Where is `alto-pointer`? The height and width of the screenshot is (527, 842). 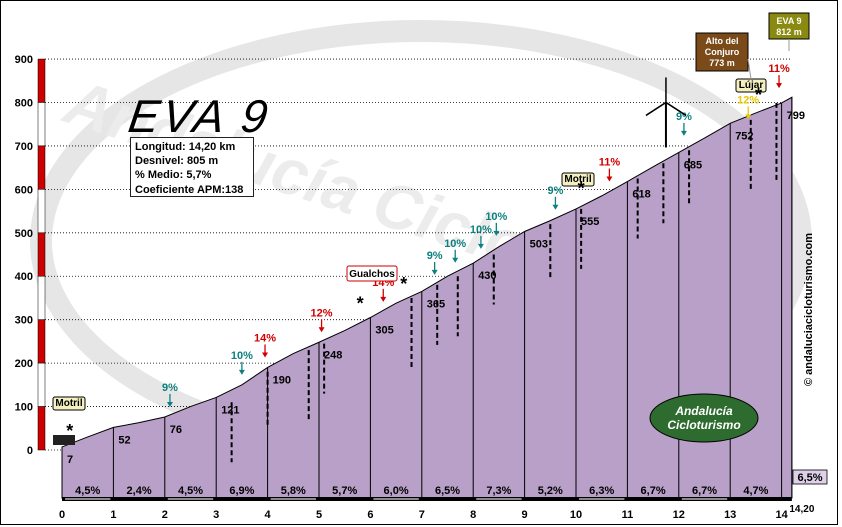 alto-pointer is located at coordinates (749, 69).